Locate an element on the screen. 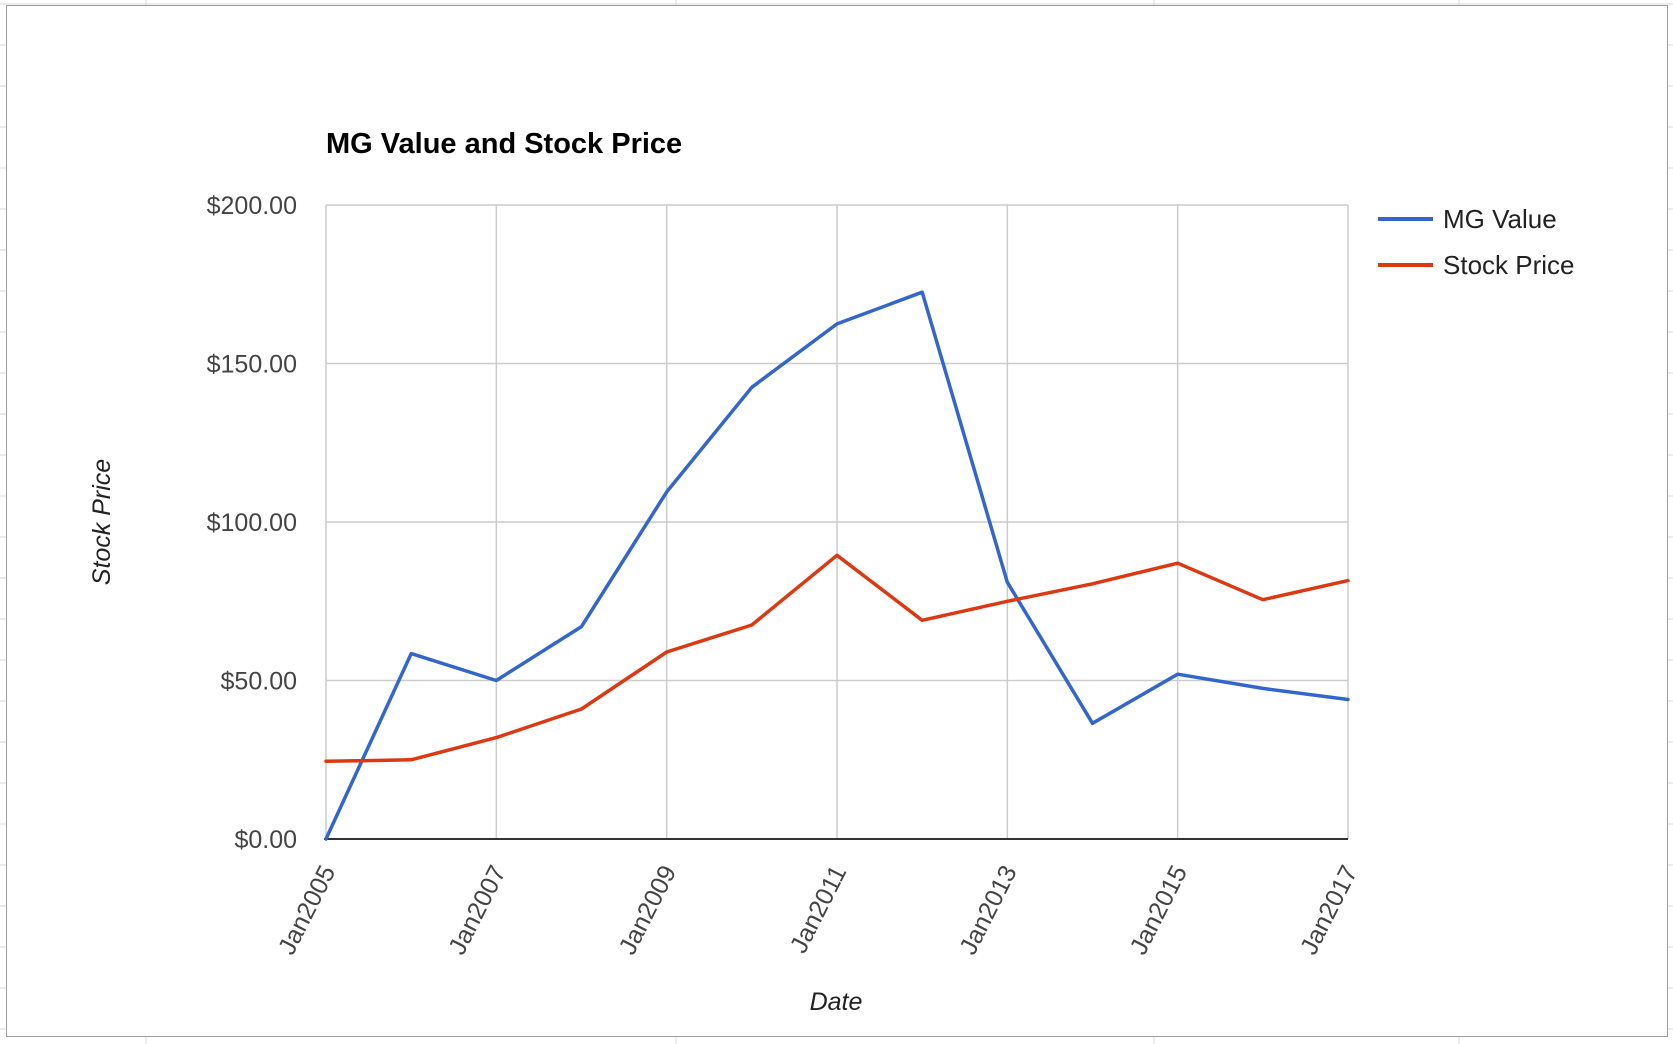 Image resolution: width=1673 pixels, height=1044 pixels. legend-label: MG Value is located at coordinates (1500, 219).